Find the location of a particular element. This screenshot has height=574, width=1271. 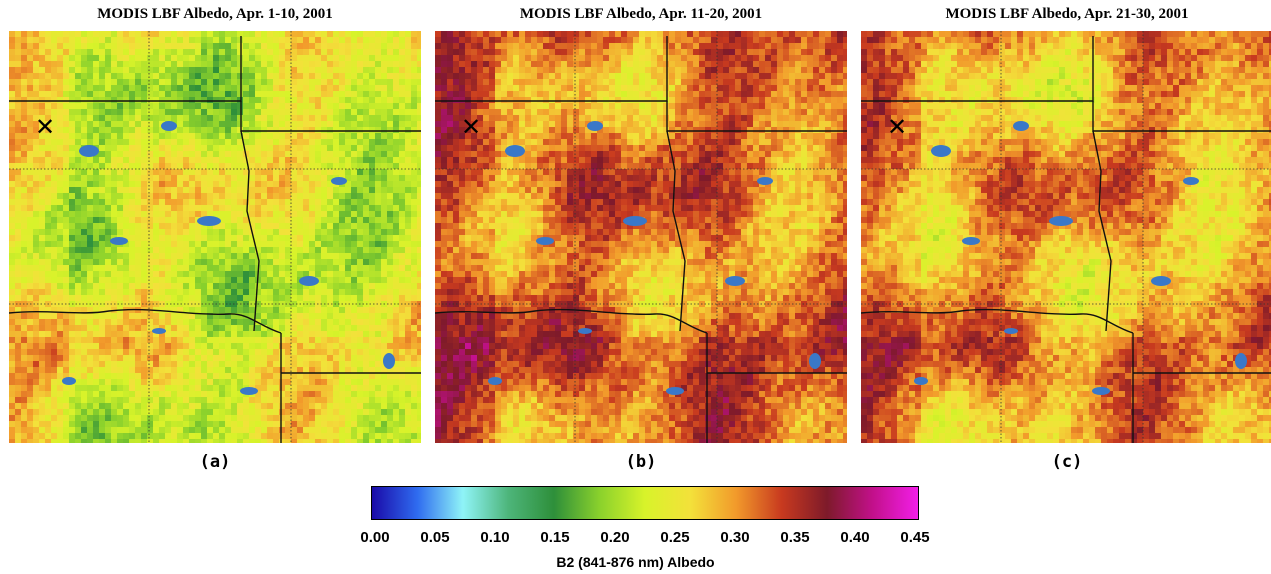

colorbar is located at coordinates (645, 503).